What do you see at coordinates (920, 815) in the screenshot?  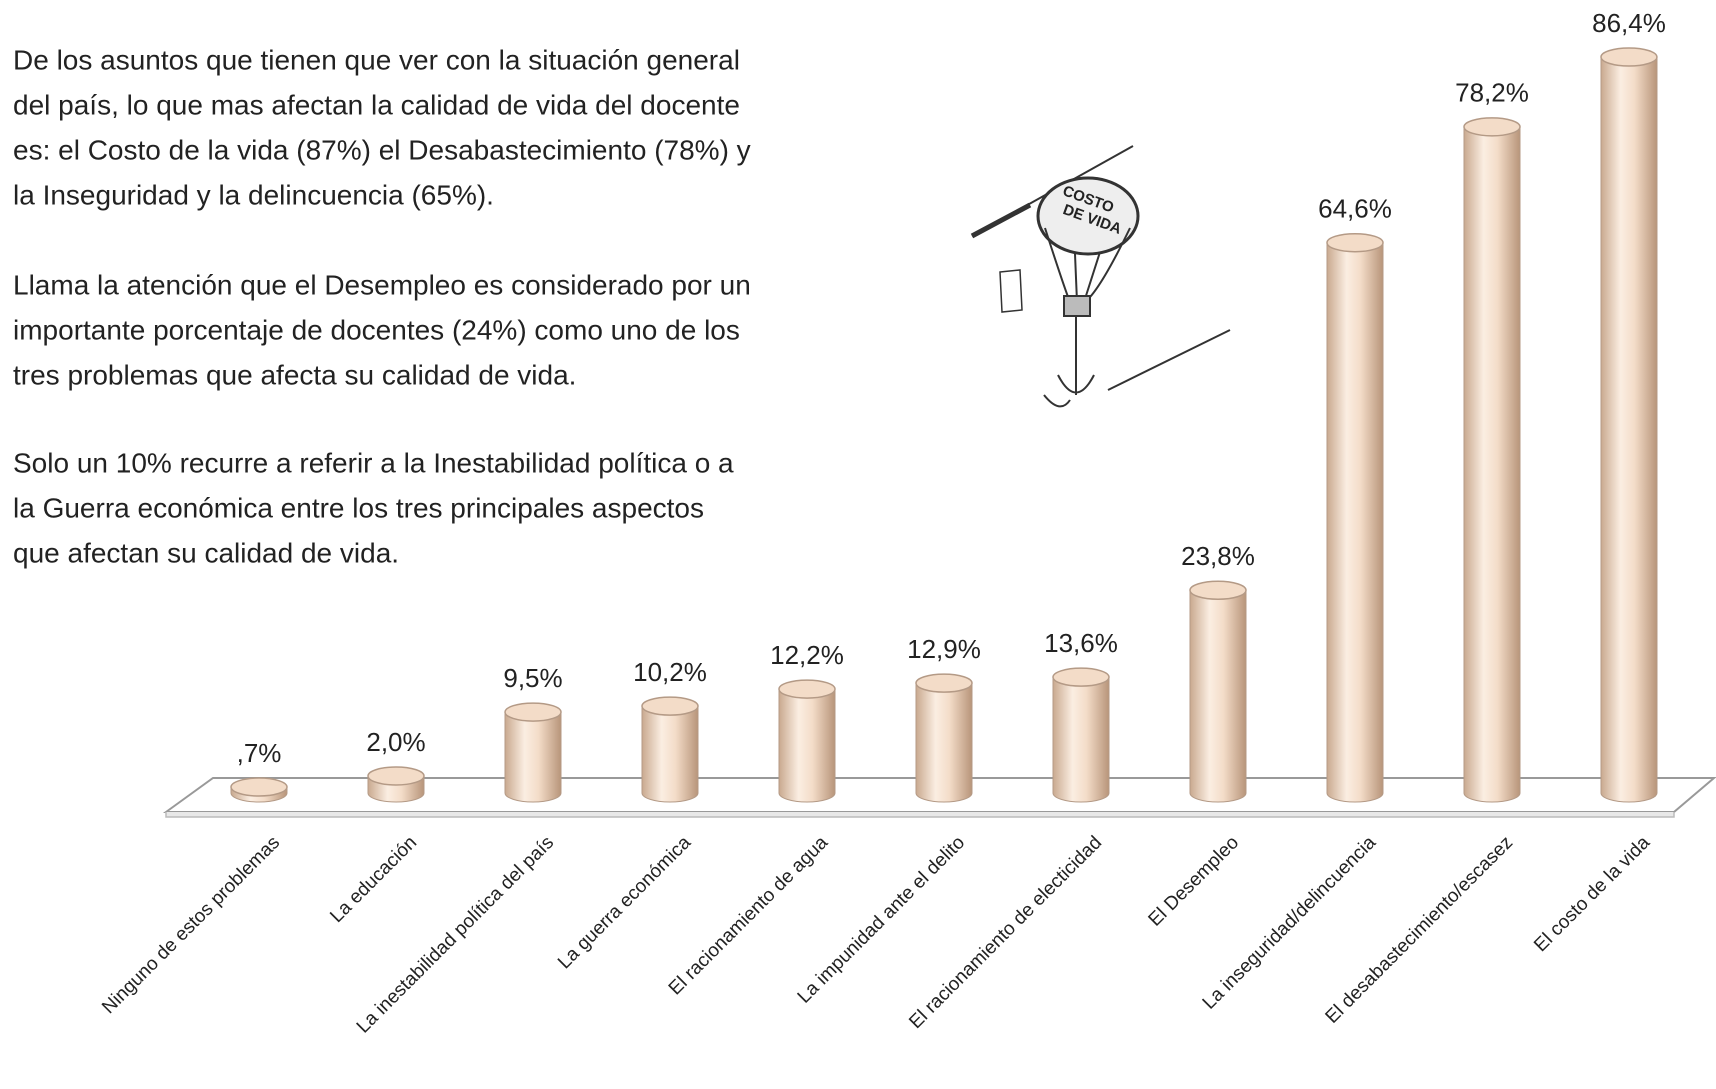 I see `floor-edge` at bounding box center [920, 815].